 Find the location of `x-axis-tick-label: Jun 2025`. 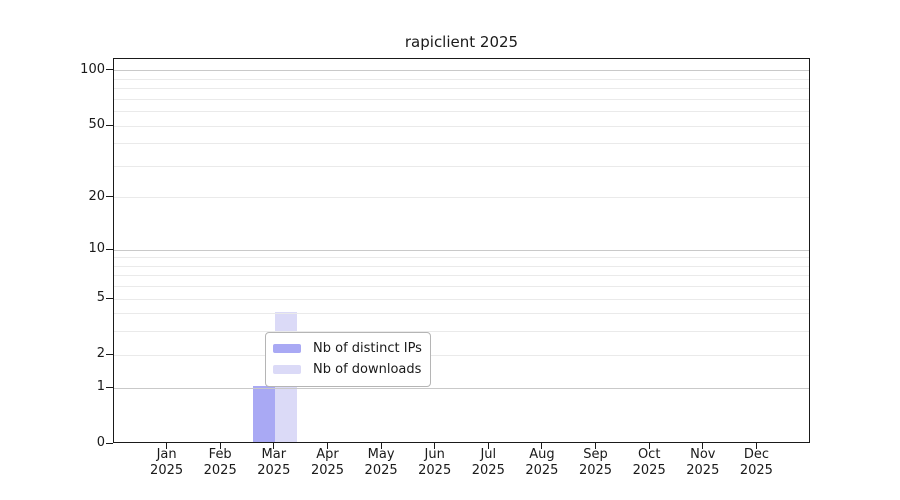

x-axis-tick-label: Jun 2025 is located at coordinates (435, 462).